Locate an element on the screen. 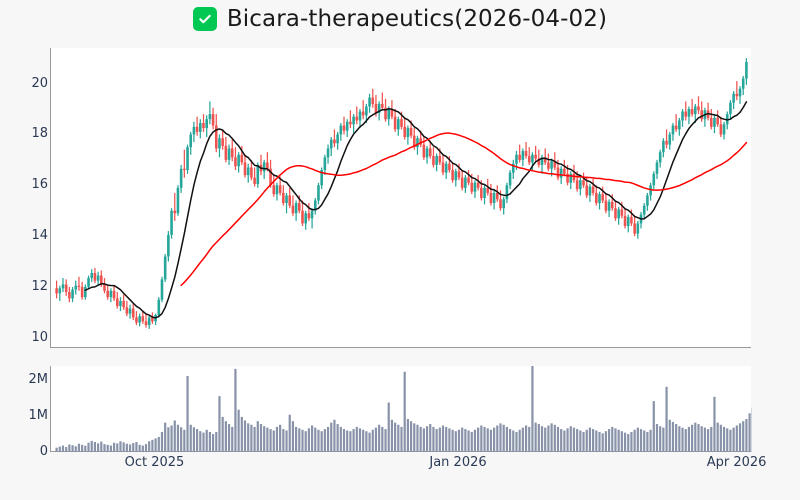  volume-plot is located at coordinates (403, 409).